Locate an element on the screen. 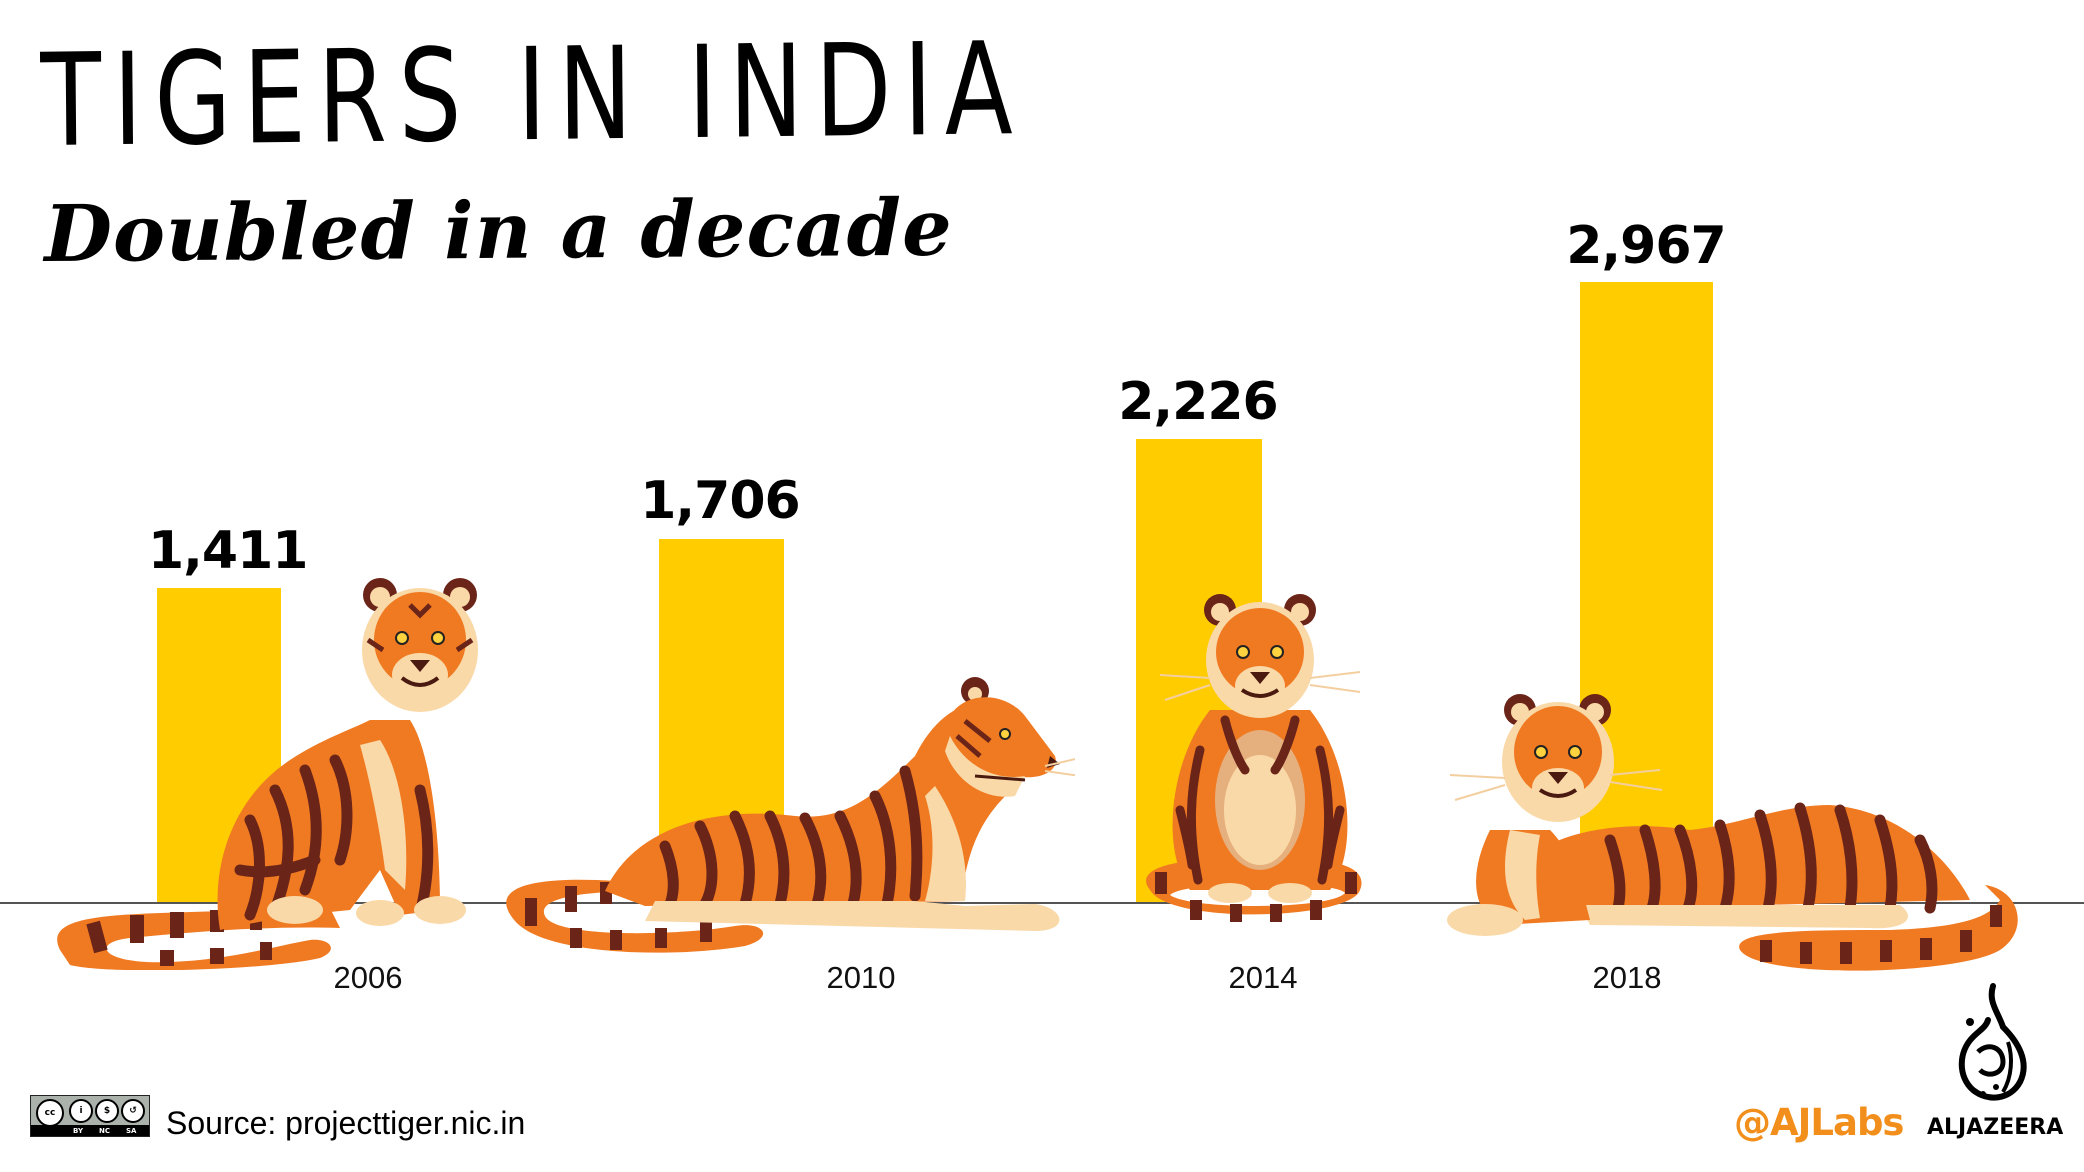 The height and width of the screenshot is (1172, 2084). sitting-front-tiger-illustration-2014 is located at coordinates (1254, 758).